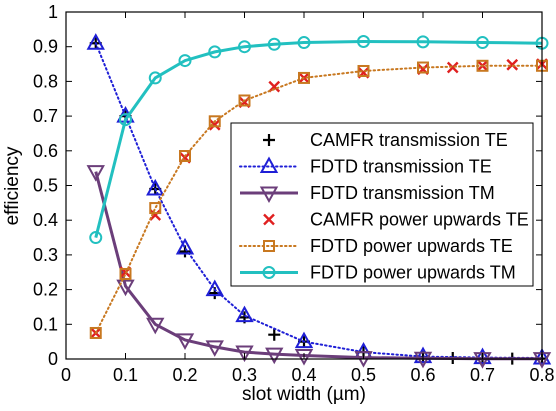 This screenshot has width=556, height=411. I want to click on x-tick-label: 0.2, so click(184, 375).